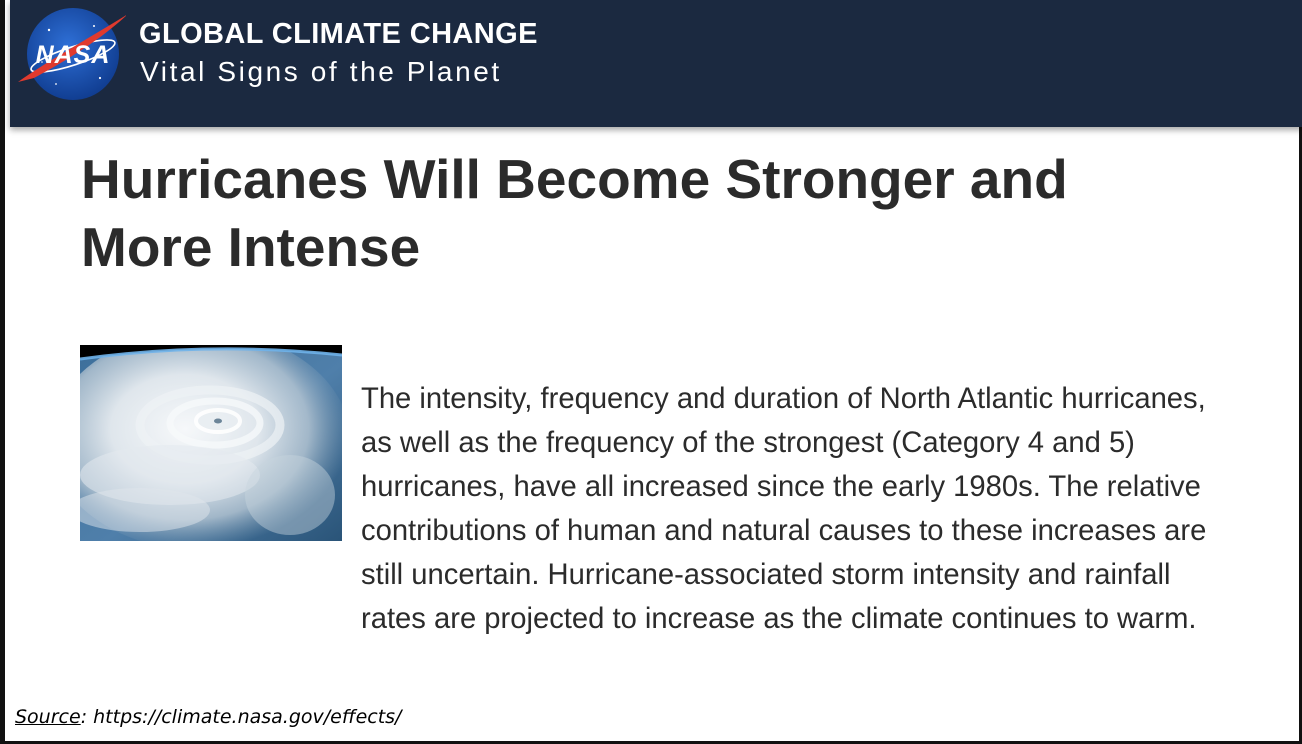 This screenshot has width=1302, height=744. Describe the element at coordinates (241, 717) in the screenshot. I see `source-url: : https://climate.nasa.gov/effects/` at that location.